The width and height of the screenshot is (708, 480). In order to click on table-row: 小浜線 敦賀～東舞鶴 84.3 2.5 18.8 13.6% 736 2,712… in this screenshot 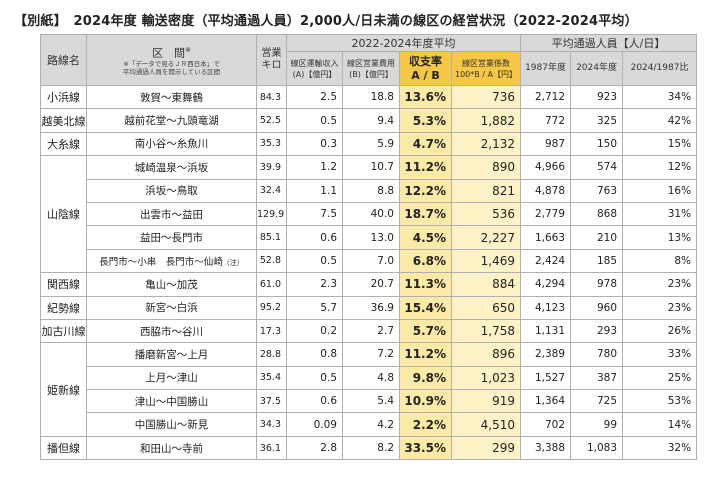, I will do `click(369, 97)`.